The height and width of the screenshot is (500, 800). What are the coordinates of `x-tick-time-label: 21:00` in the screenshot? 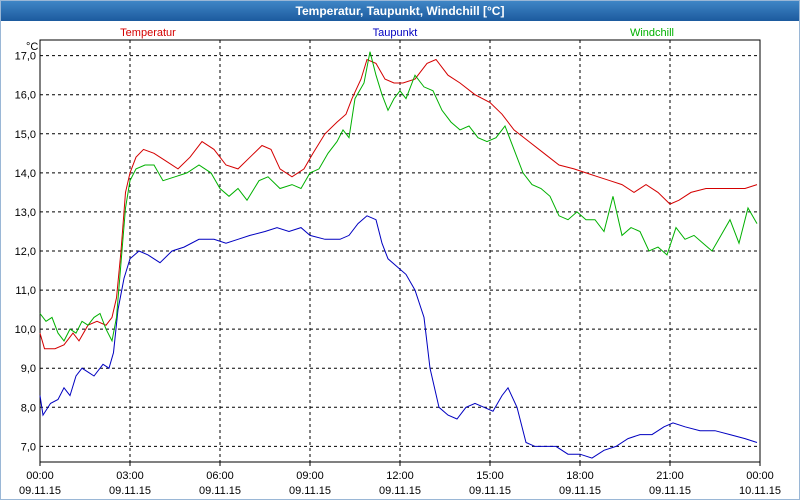 It's located at (670, 476).